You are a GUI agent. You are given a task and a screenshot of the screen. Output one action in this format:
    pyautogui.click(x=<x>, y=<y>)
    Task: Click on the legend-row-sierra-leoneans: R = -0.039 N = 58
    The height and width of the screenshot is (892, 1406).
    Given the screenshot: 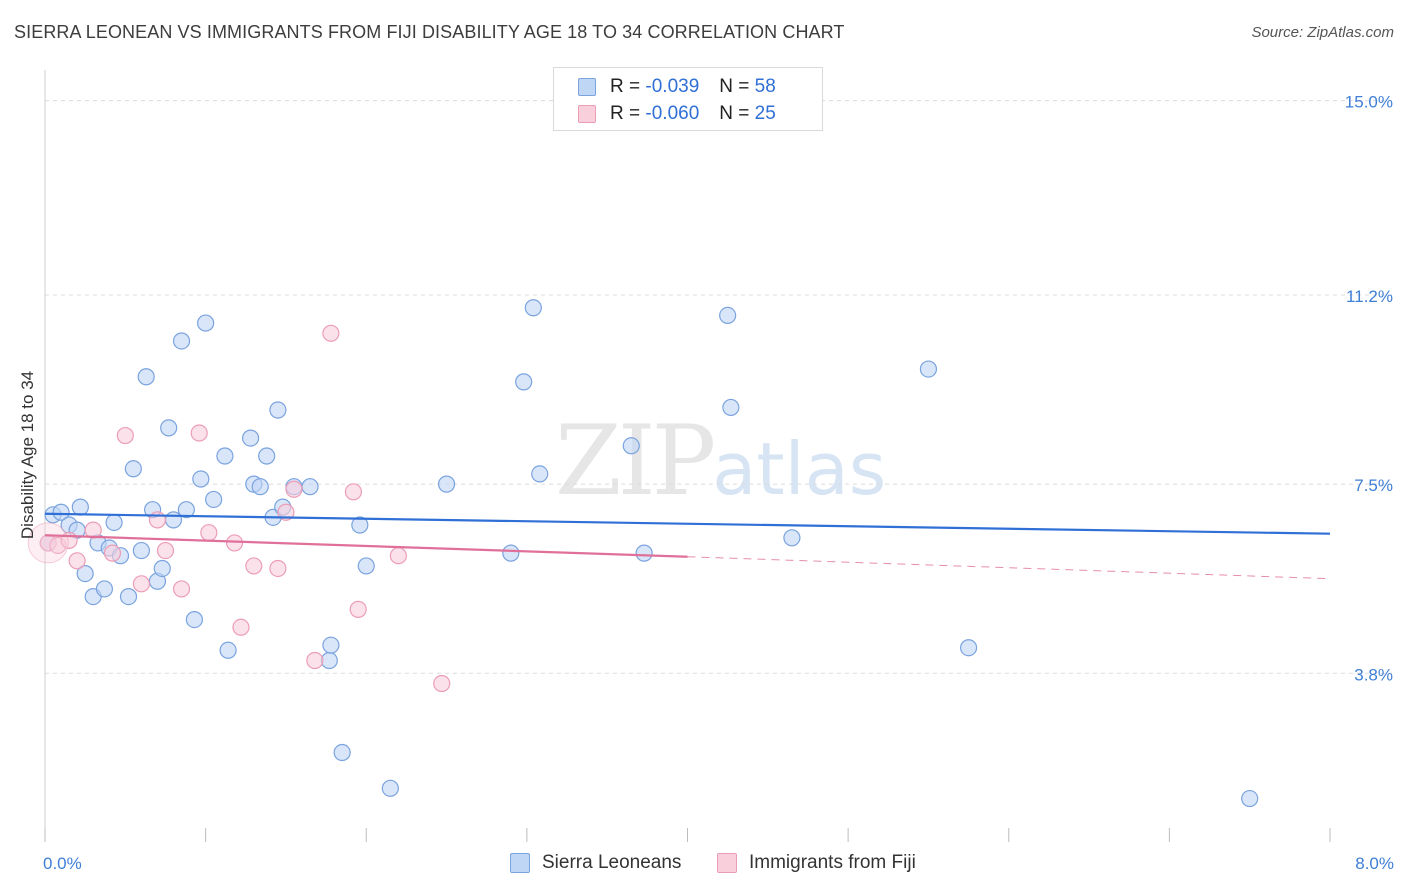 What is the action you would take?
    pyautogui.click(x=677, y=87)
    